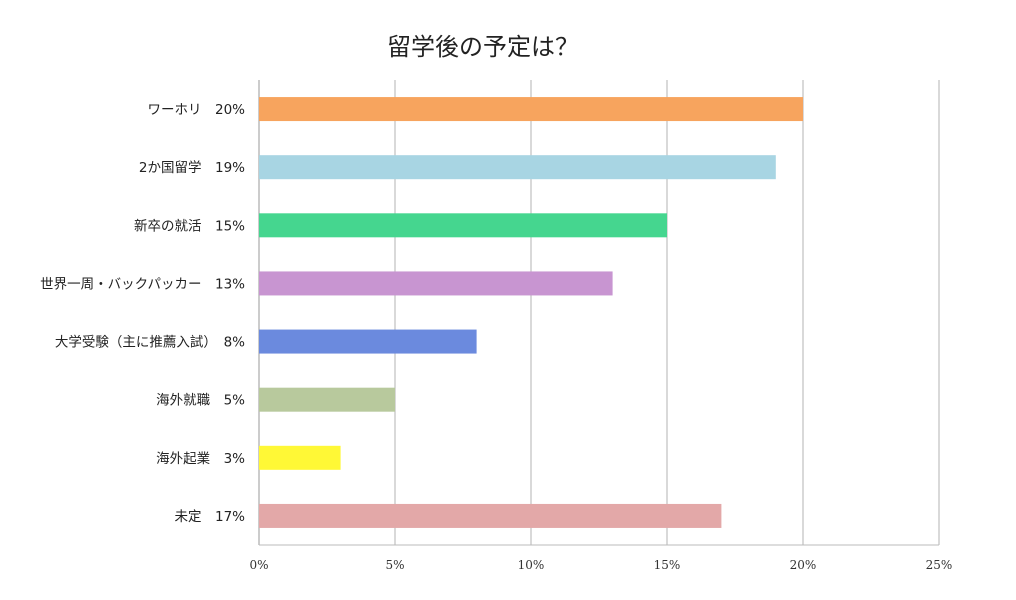  What do you see at coordinates (209, 517) in the screenshot?
I see `category-label-7: 未定 17%` at bounding box center [209, 517].